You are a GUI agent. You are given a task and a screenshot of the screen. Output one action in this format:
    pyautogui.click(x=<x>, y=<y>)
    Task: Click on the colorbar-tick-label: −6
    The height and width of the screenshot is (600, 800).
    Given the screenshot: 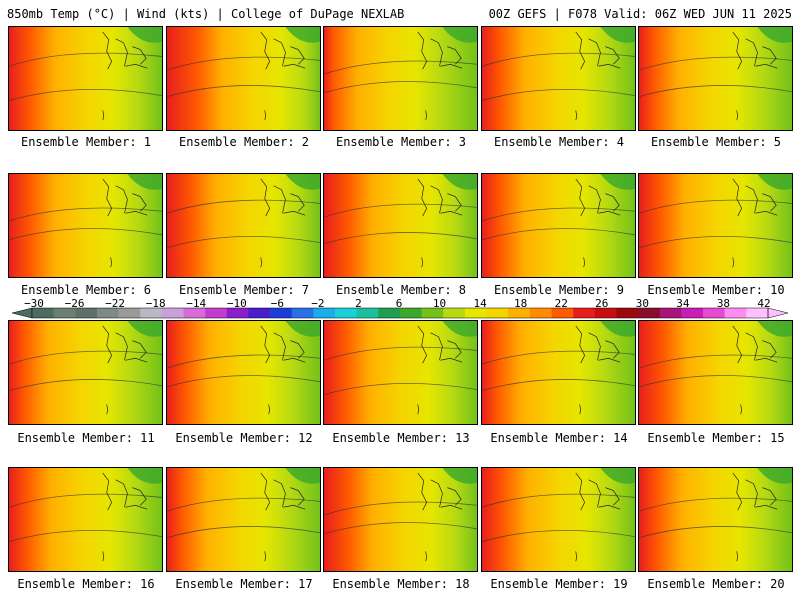 What is the action you would take?
    pyautogui.click(x=277, y=303)
    